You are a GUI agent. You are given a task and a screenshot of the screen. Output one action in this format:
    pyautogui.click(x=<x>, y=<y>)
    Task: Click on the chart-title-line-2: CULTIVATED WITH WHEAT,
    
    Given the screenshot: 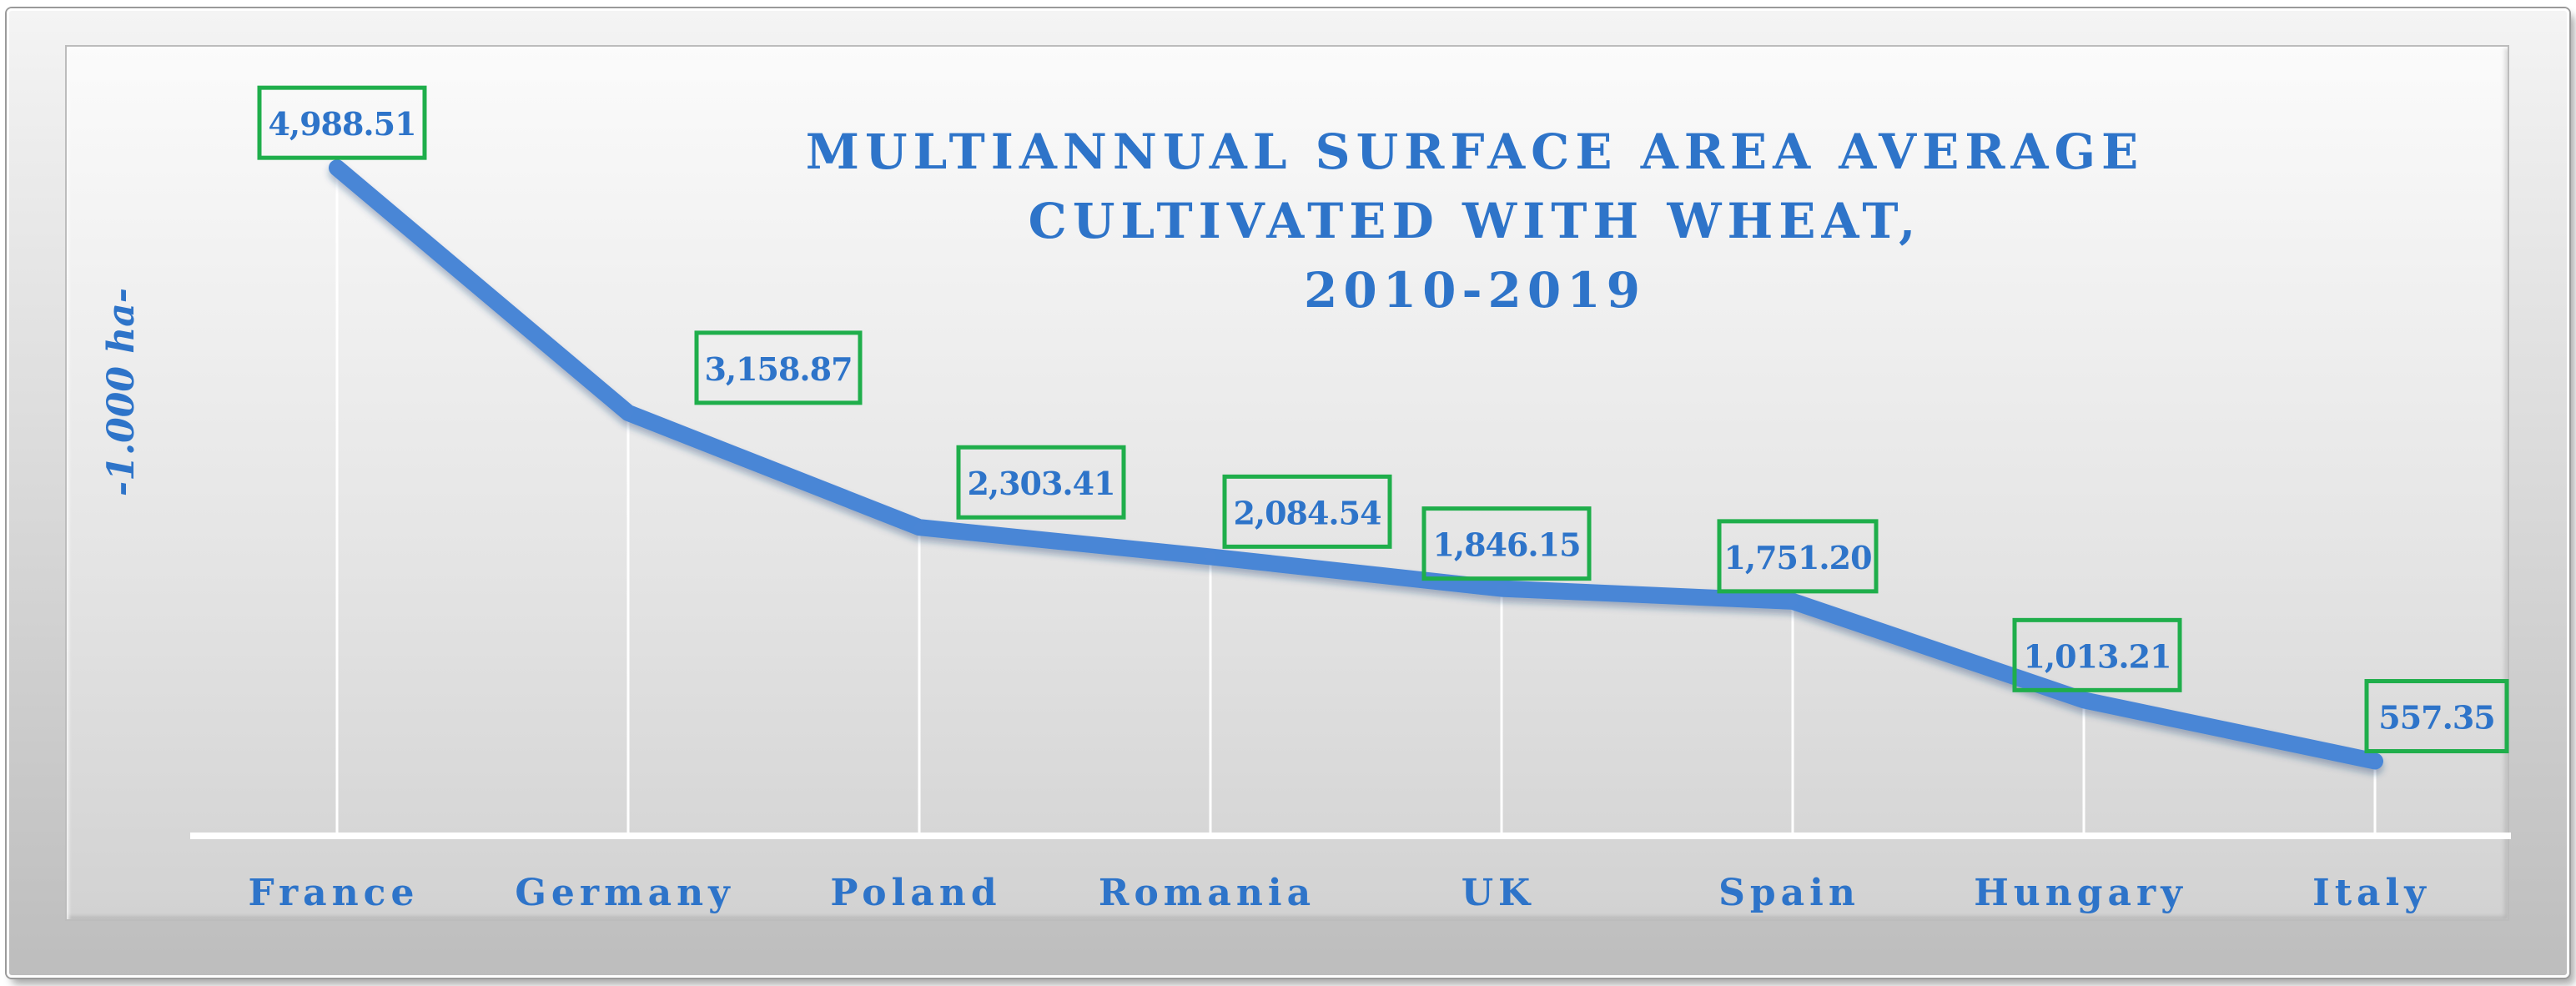 What is the action you would take?
    pyautogui.click(x=1475, y=221)
    